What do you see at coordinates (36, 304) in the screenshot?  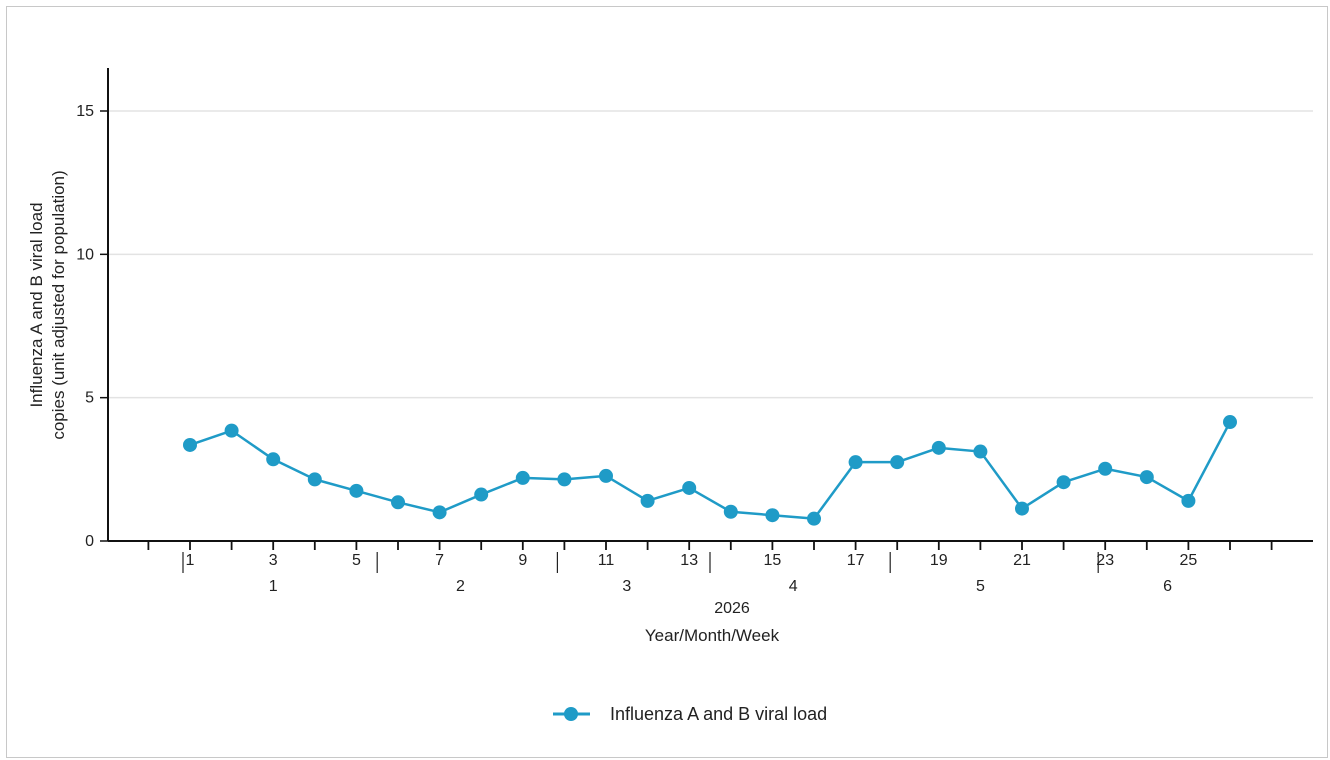 I see `y-axis-label-line-1: Influenza A and B viral load` at bounding box center [36, 304].